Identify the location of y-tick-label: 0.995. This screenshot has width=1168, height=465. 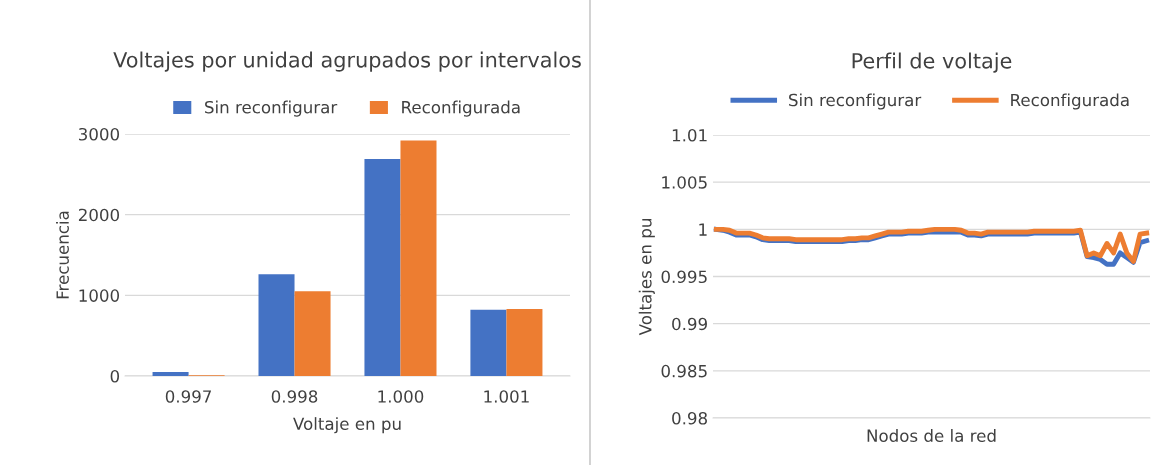
(684, 277).